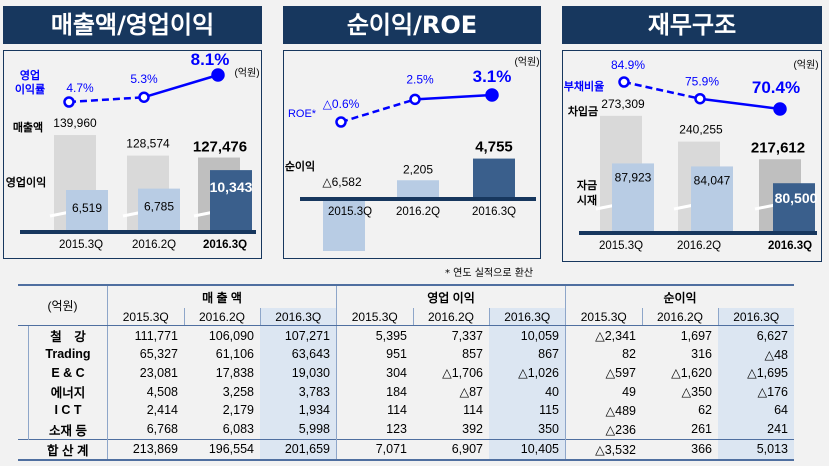 The height and width of the screenshot is (466, 829). I want to click on table-cell: 316, so click(701, 354).